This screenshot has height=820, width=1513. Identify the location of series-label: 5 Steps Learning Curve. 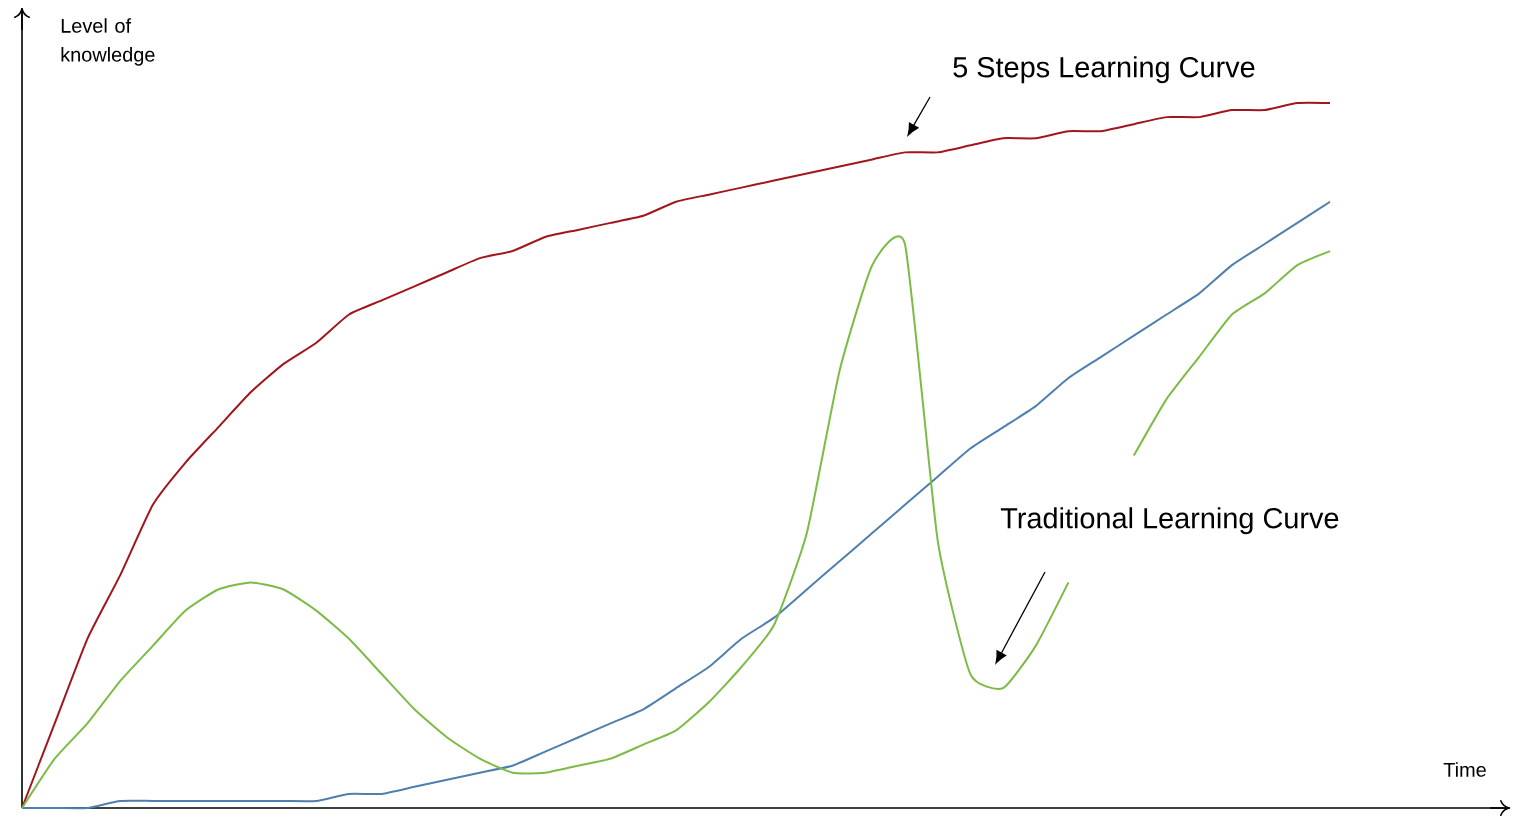
(1104, 70).